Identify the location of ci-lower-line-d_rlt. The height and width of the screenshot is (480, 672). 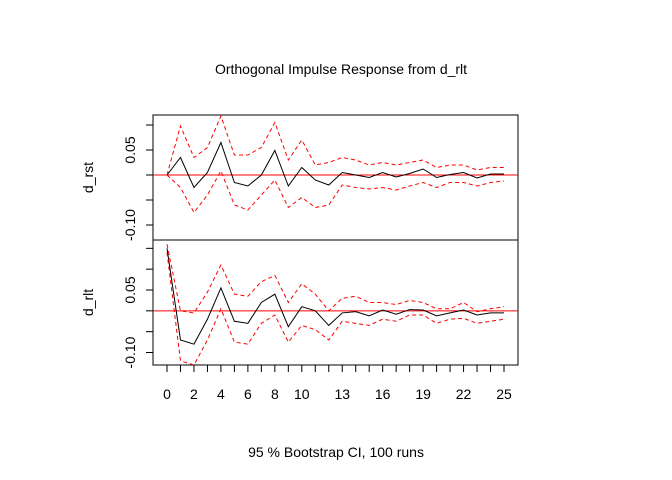
(335, 309).